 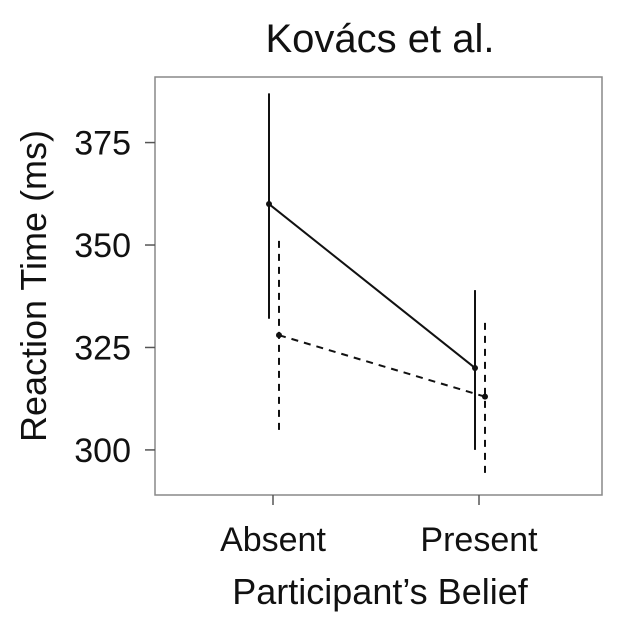 I want to click on y-tick-label: 375, so click(x=102, y=144).